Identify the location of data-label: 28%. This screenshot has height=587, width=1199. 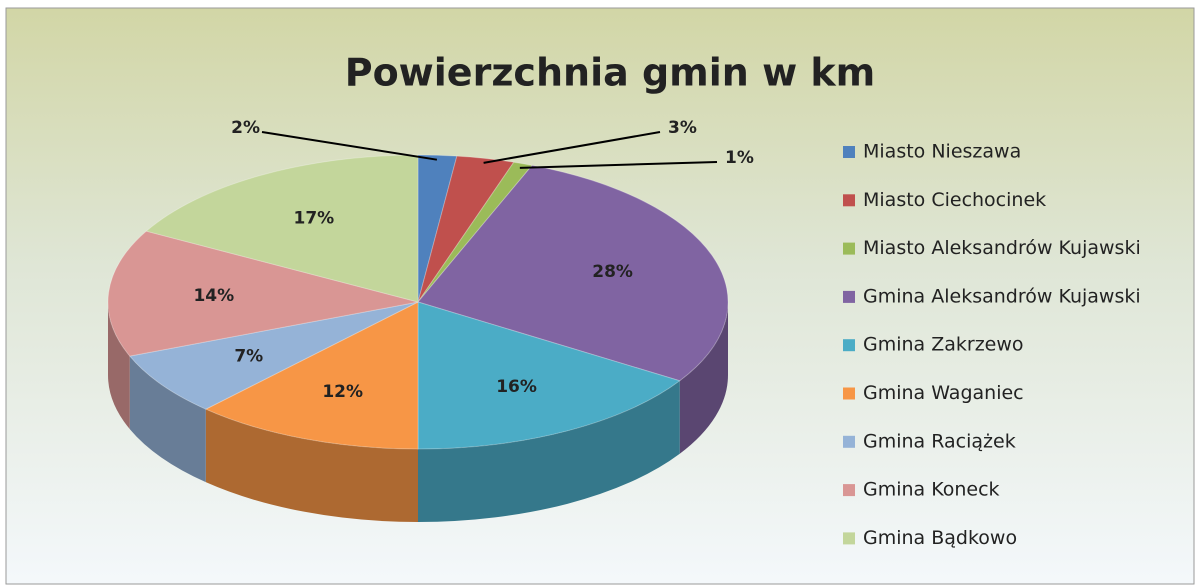
(612, 272).